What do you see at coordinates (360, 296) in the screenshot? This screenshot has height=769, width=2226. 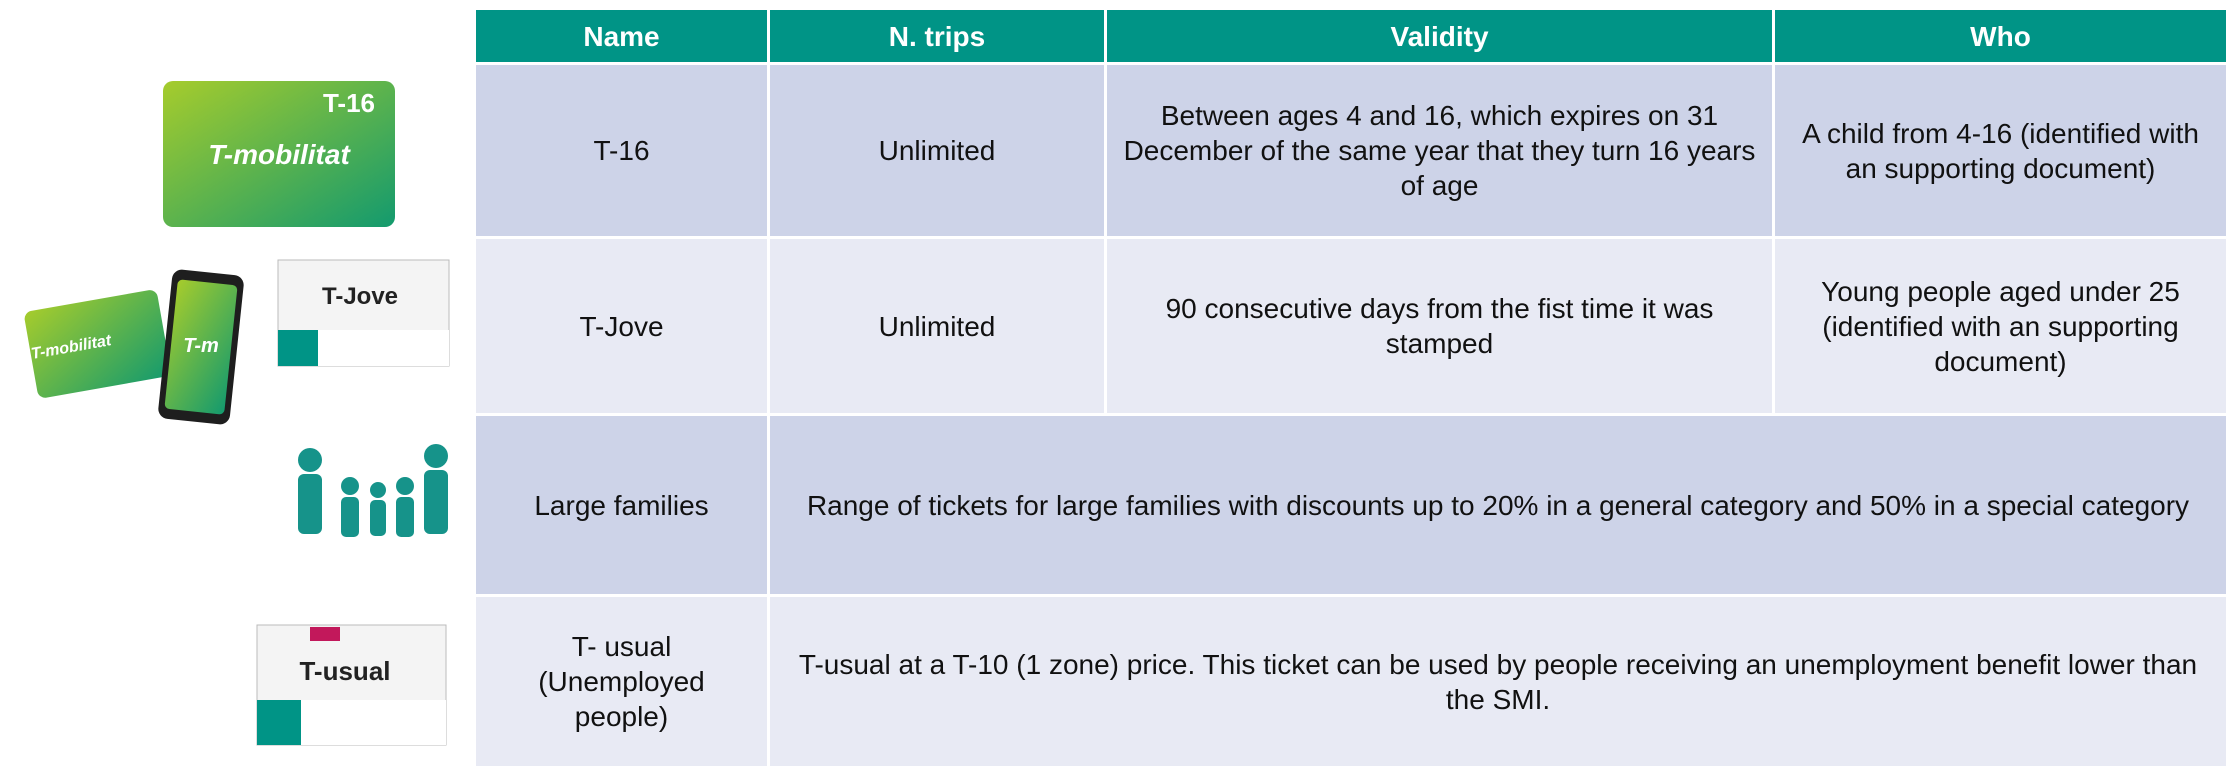 I see `ticket-label: T-Jove` at bounding box center [360, 296].